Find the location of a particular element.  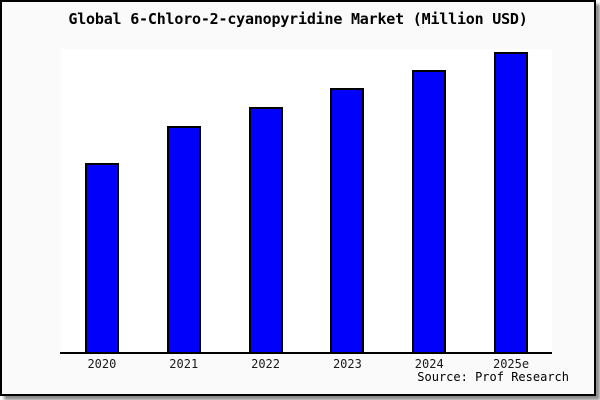

bar-slot-2021 is located at coordinates (184, 200).